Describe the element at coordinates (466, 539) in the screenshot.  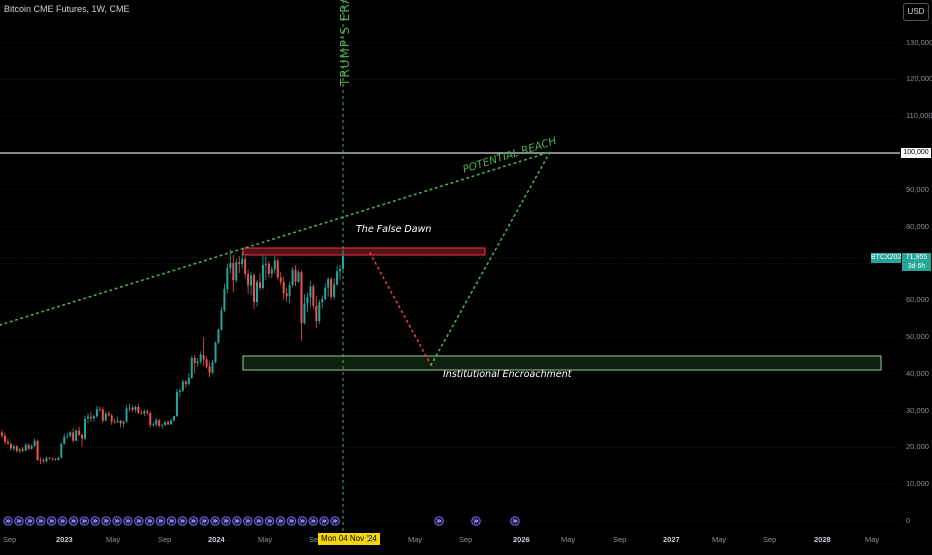
I see `time-tick-label: Sep` at that location.